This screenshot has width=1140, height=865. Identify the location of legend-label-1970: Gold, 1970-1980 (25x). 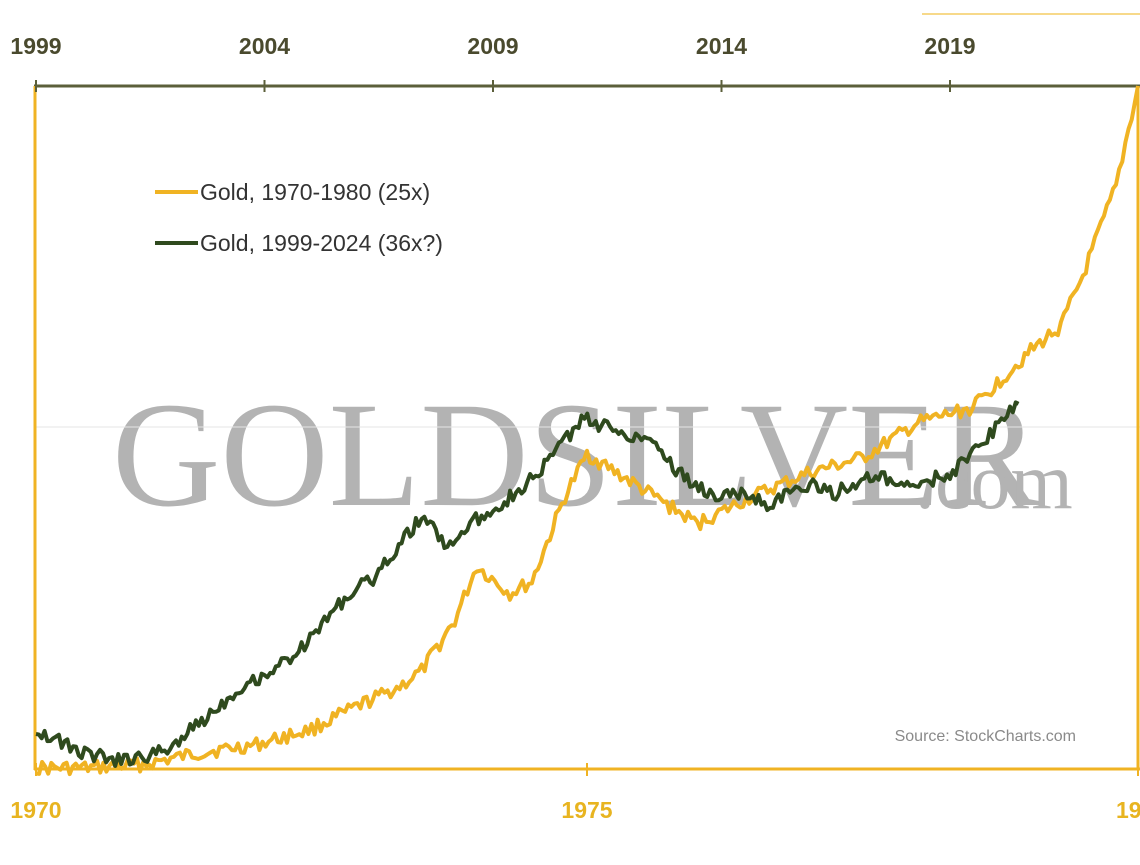
(315, 192).